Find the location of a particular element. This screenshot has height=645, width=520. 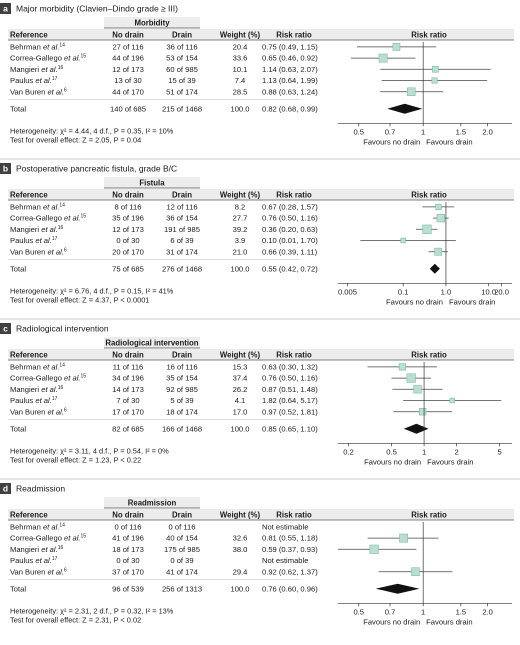

study-drain: 53 of 154 is located at coordinates (182, 58).